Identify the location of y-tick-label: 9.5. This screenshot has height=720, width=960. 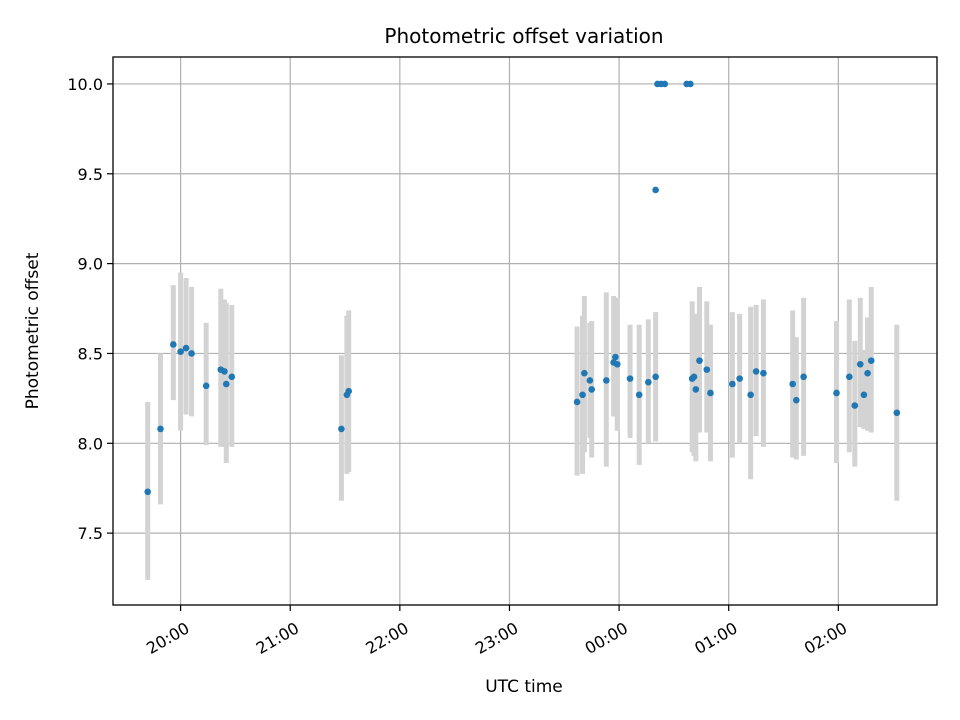
(90, 174).